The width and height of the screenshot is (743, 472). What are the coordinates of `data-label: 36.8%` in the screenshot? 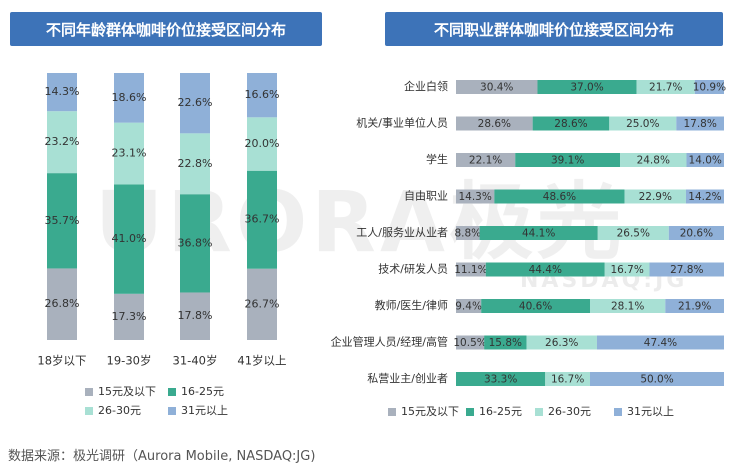 It's located at (195, 242).